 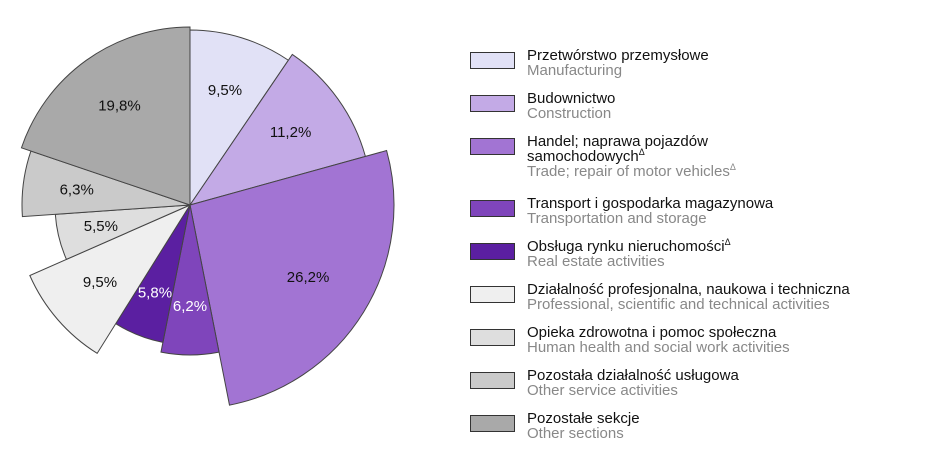 I want to click on legend-label: Real estate activities, so click(x=629, y=261).